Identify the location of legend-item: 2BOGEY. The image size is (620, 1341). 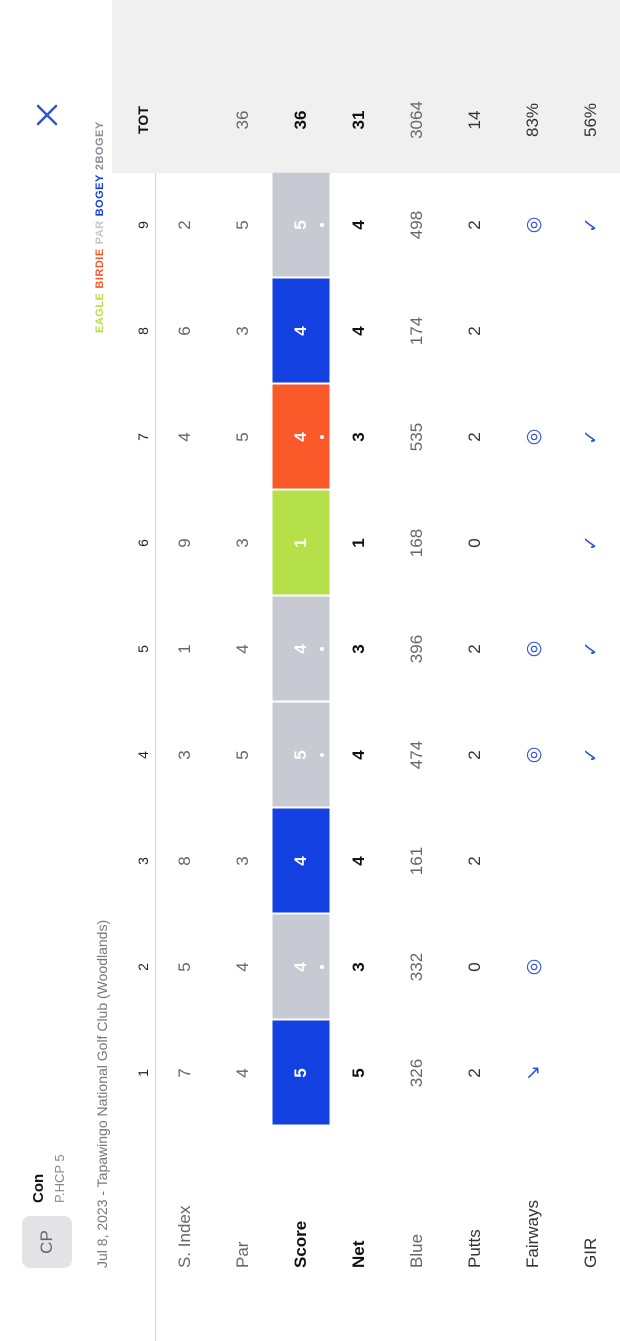
(100, 146).